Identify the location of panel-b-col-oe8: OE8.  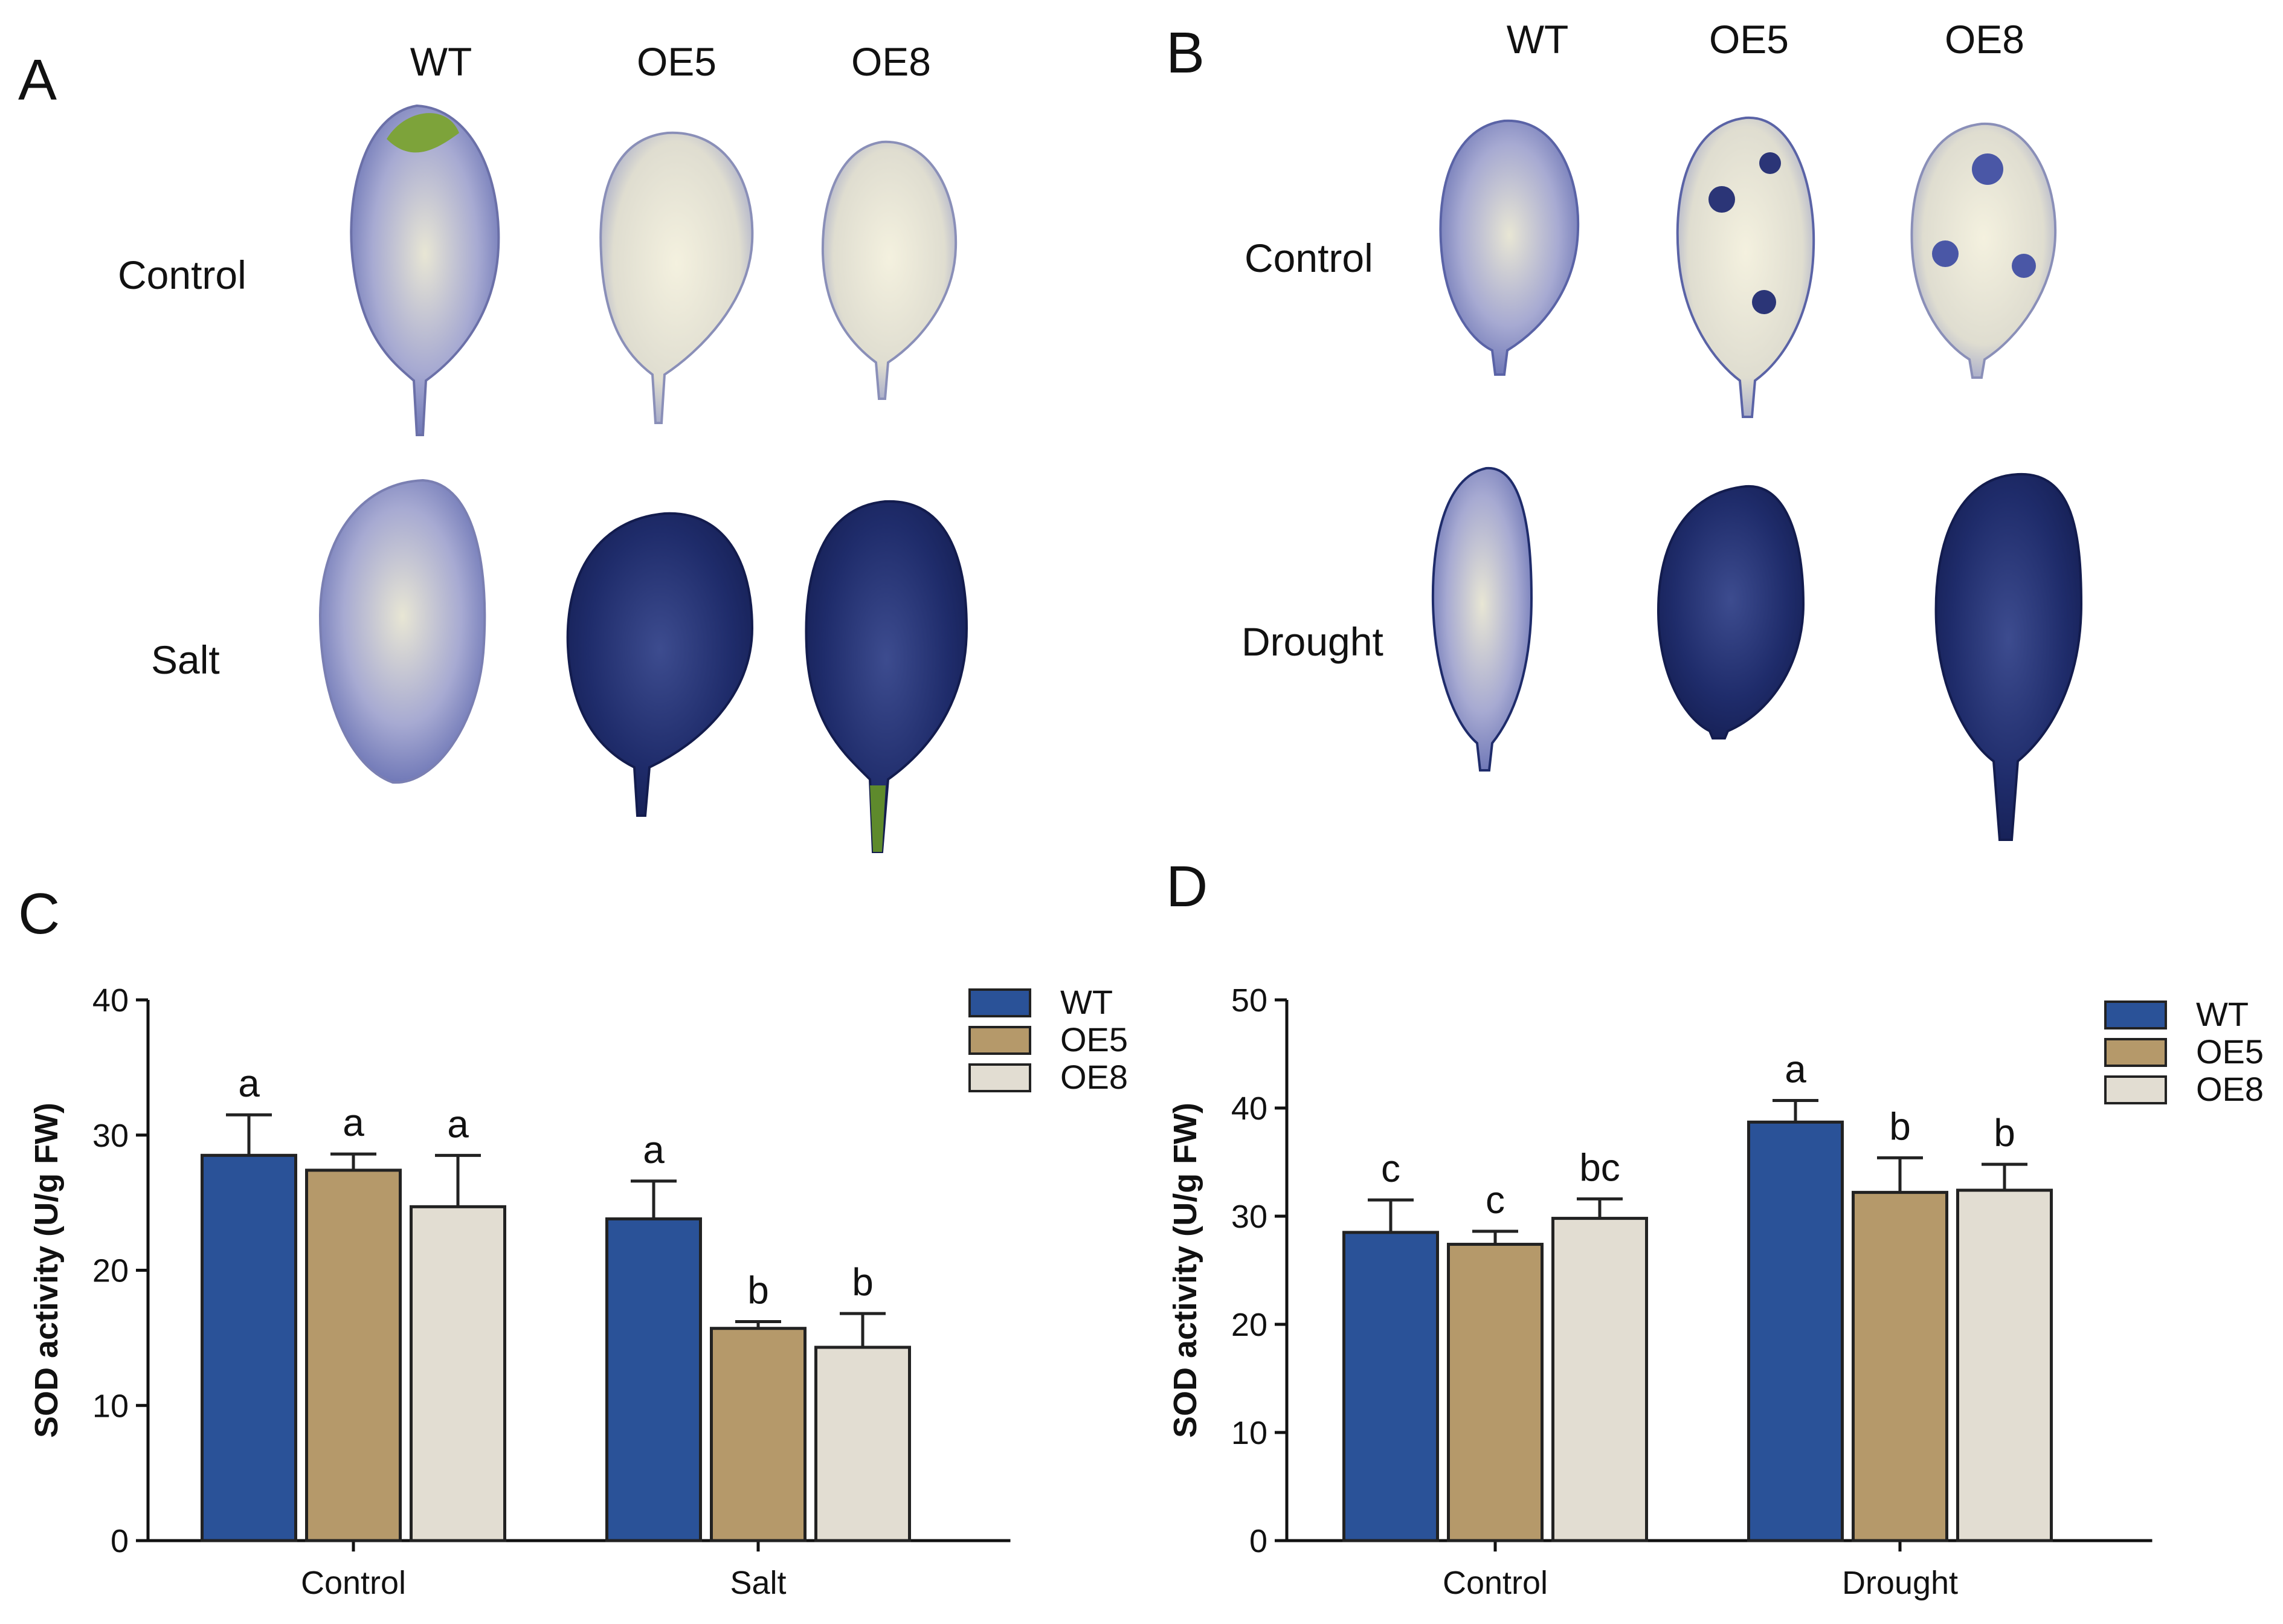
(1984, 39).